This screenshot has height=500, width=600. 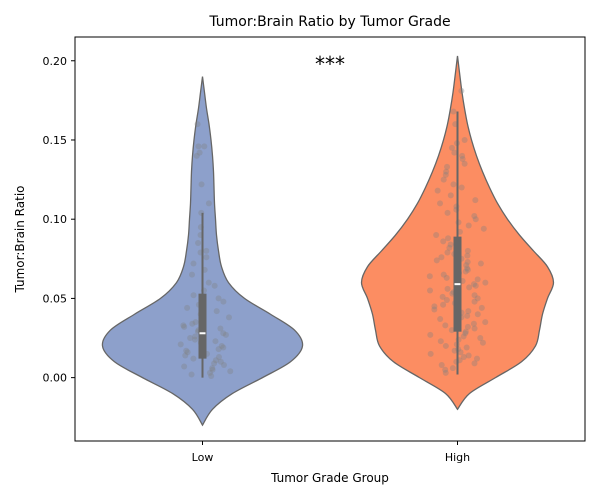 What do you see at coordinates (59, 220) in the screenshot?
I see `y-axis: 0.00 0.05 0.10 0.15 0.20` at bounding box center [59, 220].